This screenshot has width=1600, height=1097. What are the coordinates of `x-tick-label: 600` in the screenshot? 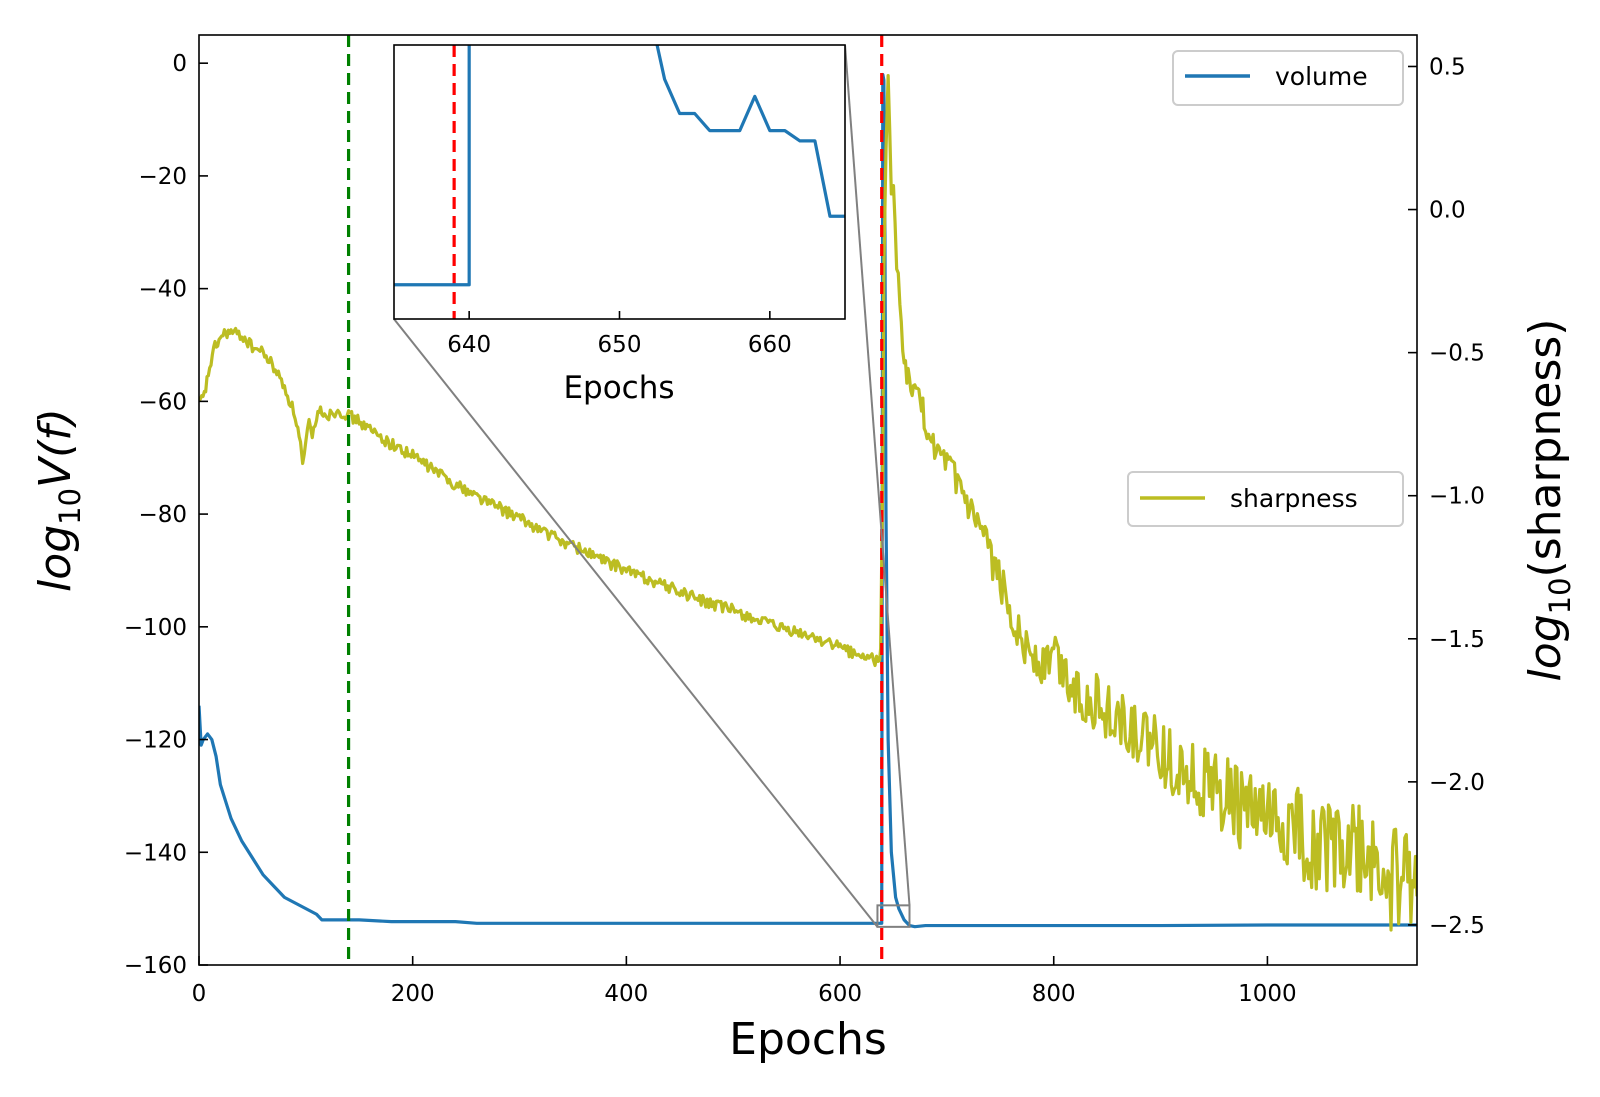 It's located at (840, 994).